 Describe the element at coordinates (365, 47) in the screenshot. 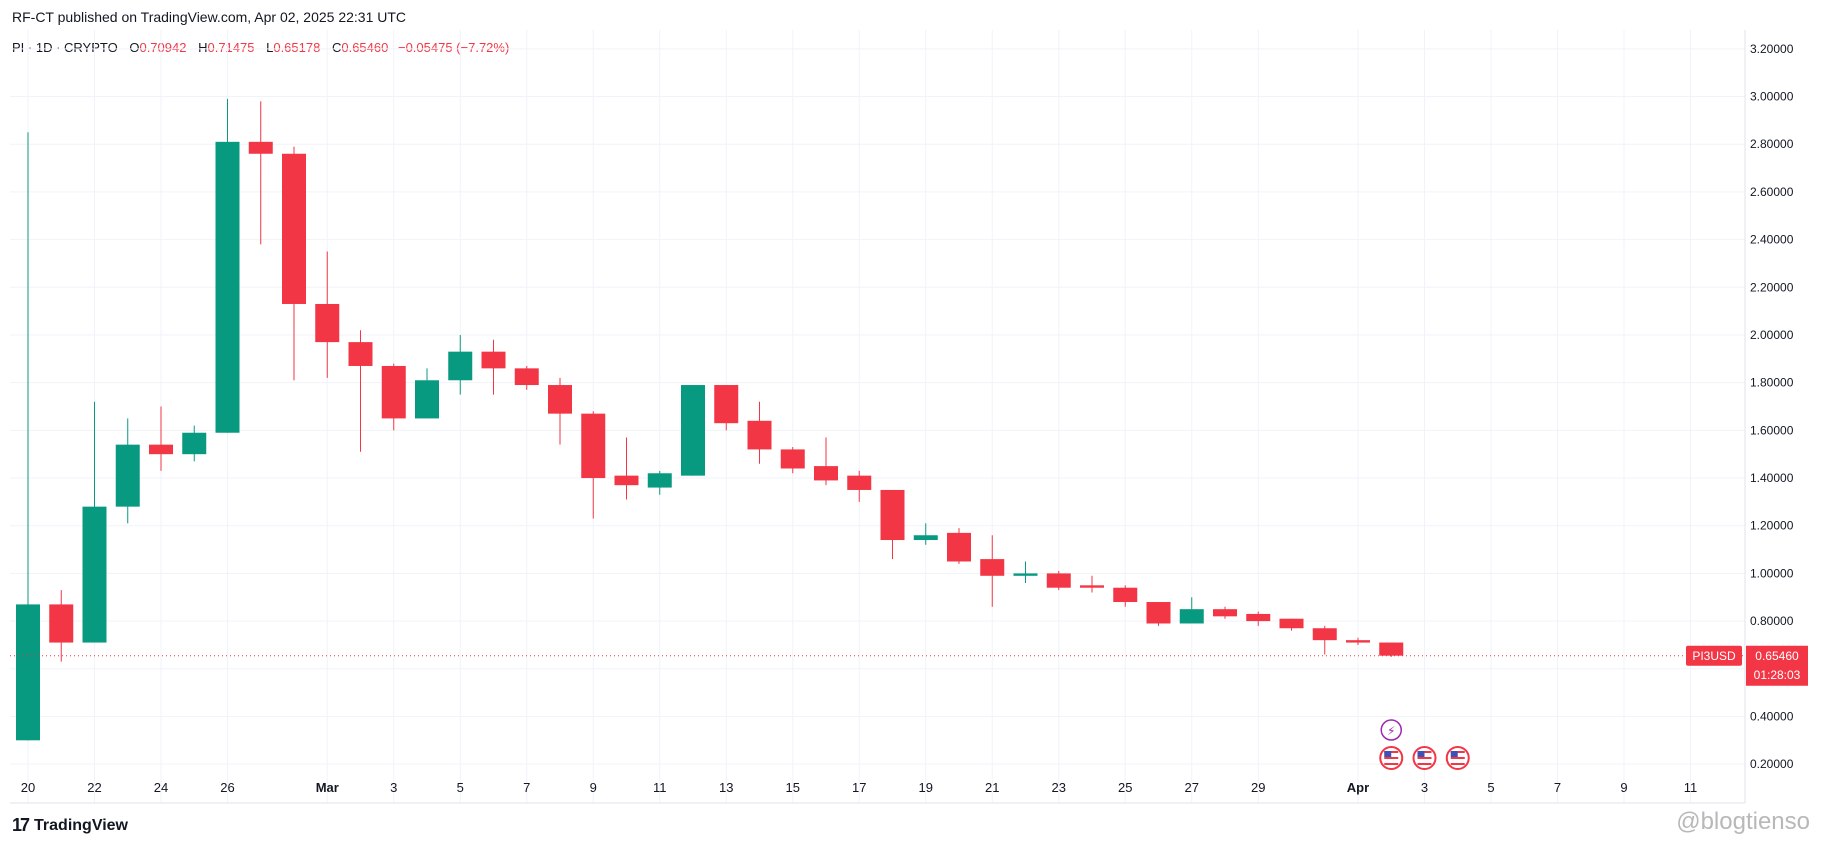

I see `close-value: 0.65460` at that location.